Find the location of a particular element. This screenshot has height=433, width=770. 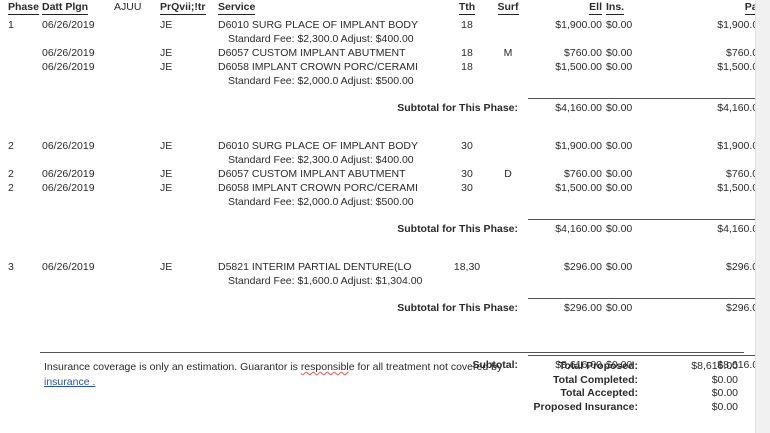

cell-fee: $1,500.00 is located at coordinates (578, 67).